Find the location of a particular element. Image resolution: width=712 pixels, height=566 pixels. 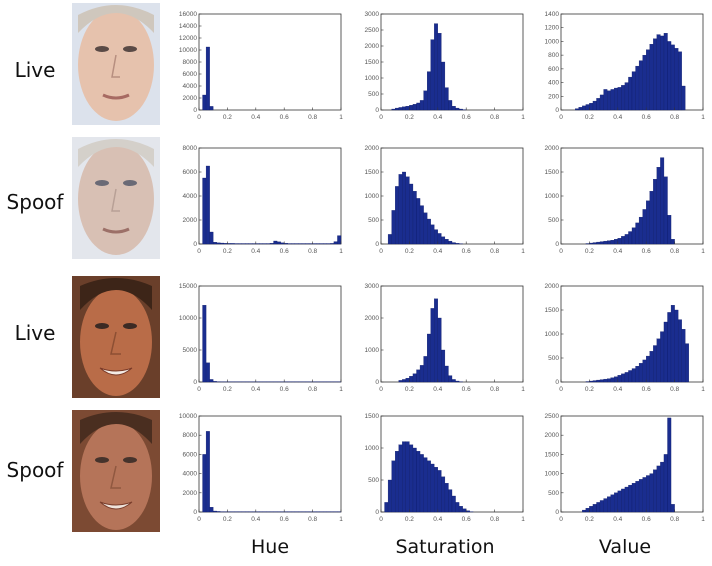

row-label-4: Spoof is located at coordinates (35, 470).